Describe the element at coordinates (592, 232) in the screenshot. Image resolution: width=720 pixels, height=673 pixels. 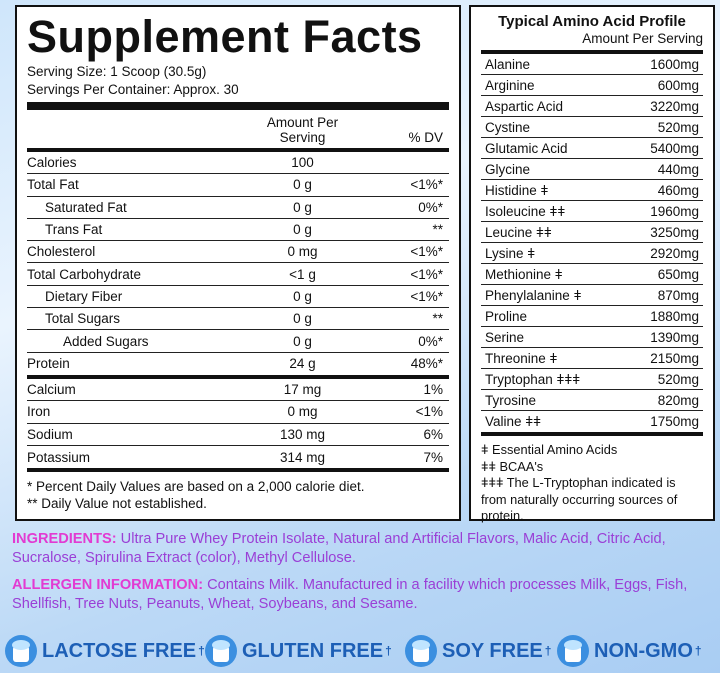
I see `amino-row: Leucine ǂǂ 3250mg` at that location.